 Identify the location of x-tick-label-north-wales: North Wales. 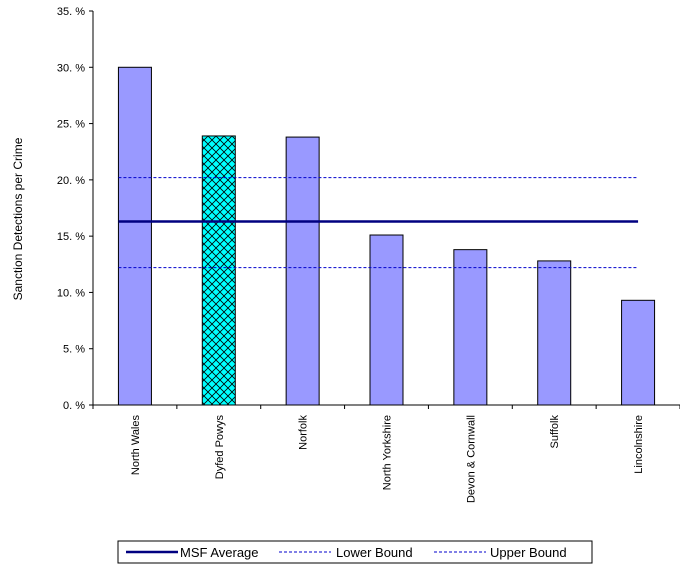
(136, 445).